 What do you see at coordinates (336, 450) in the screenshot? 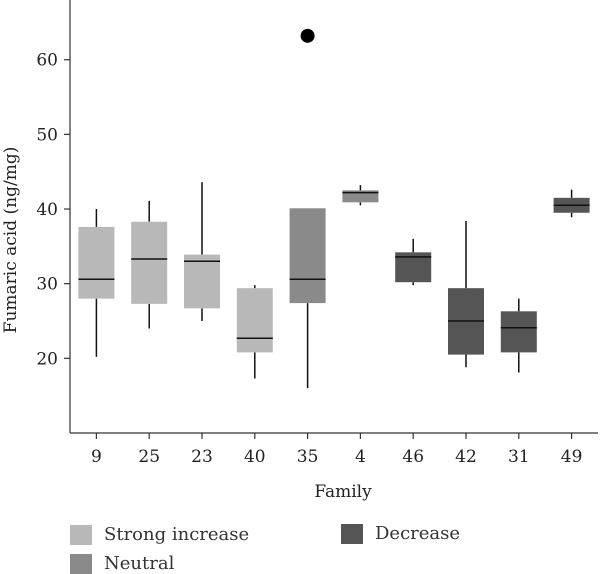
I see `x-axis-ticks: 9 25 23 40 35 4 46 42 31 49` at bounding box center [336, 450].